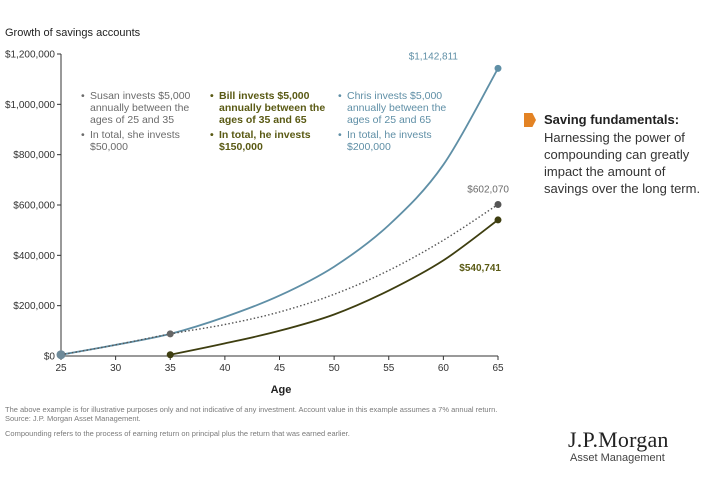 Image resolution: width=709 pixels, height=485 pixels. I want to click on series-end-point-susan, so click(498, 204).